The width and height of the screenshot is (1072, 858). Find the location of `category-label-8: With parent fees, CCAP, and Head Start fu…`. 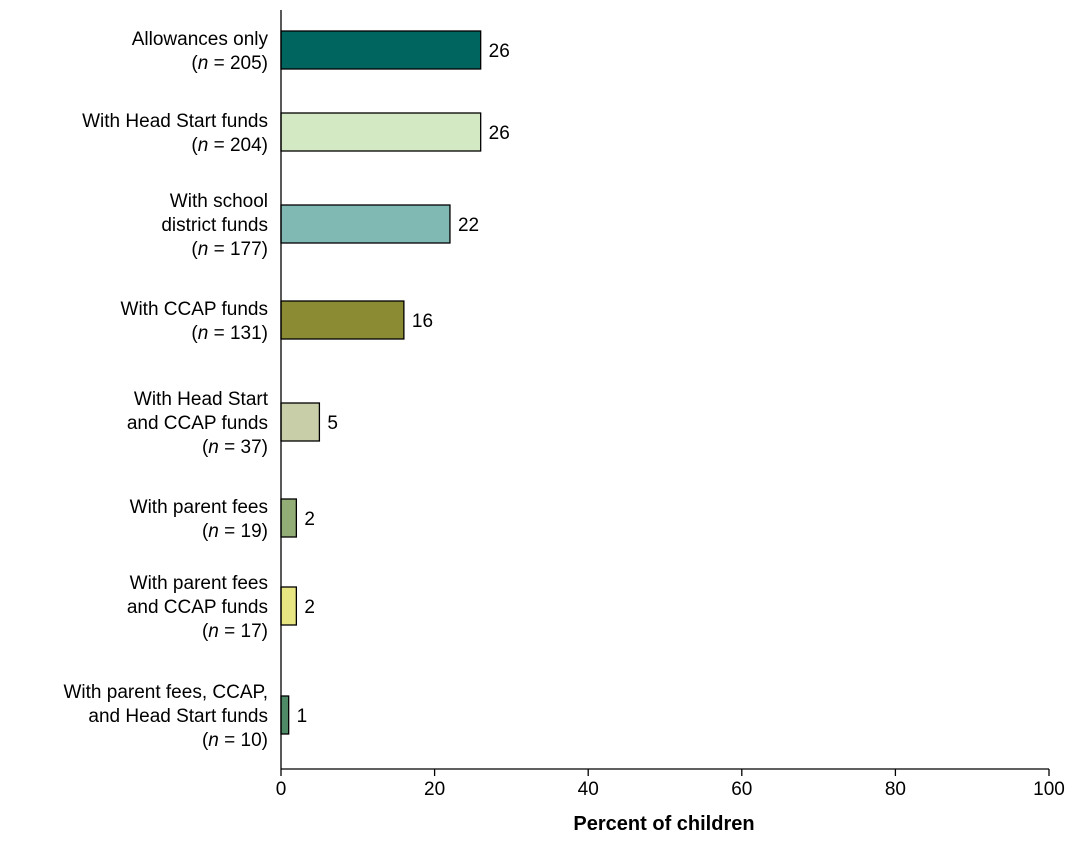

category-label-8: With parent fees, CCAP, and Head Start fu… is located at coordinates (165, 716).